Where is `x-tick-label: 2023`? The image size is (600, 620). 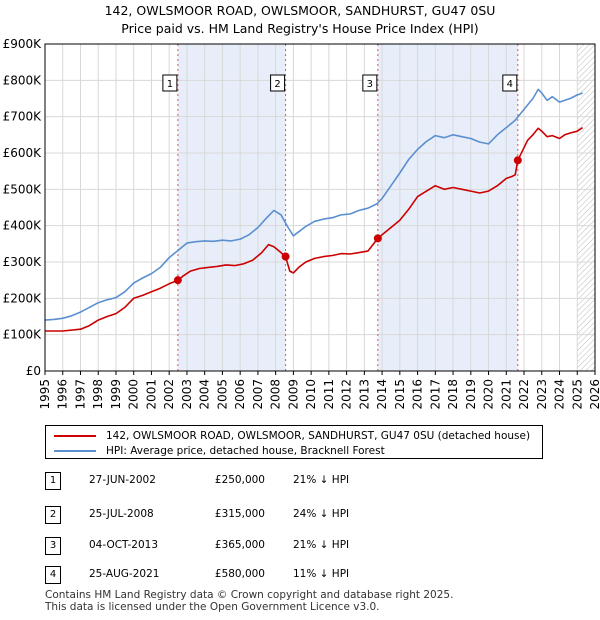 x-tick-label: 2023 is located at coordinates (542, 394).